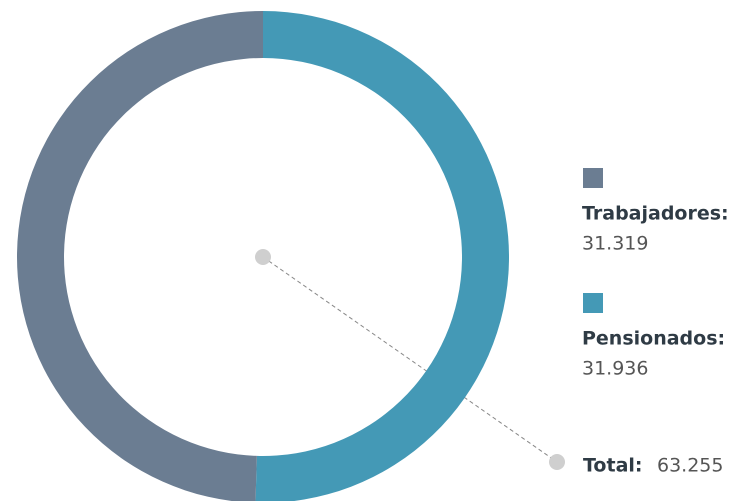  I want to click on legend-value: 31.936, so click(615, 369).